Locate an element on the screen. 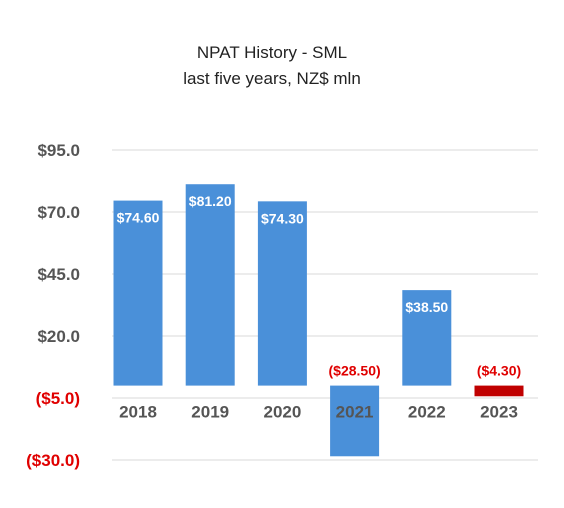 This screenshot has width=564, height=508. x-tick-label: 2020 is located at coordinates (282, 412).